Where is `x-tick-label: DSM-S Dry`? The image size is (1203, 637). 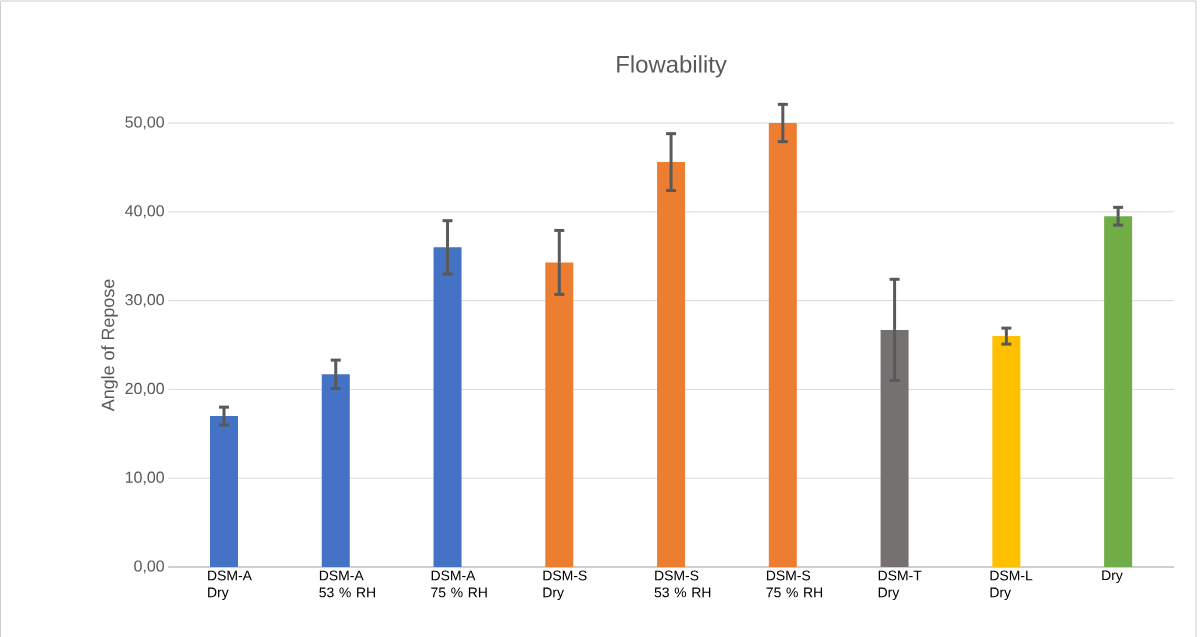 x-tick-label: DSM-S Dry is located at coordinates (565, 585).